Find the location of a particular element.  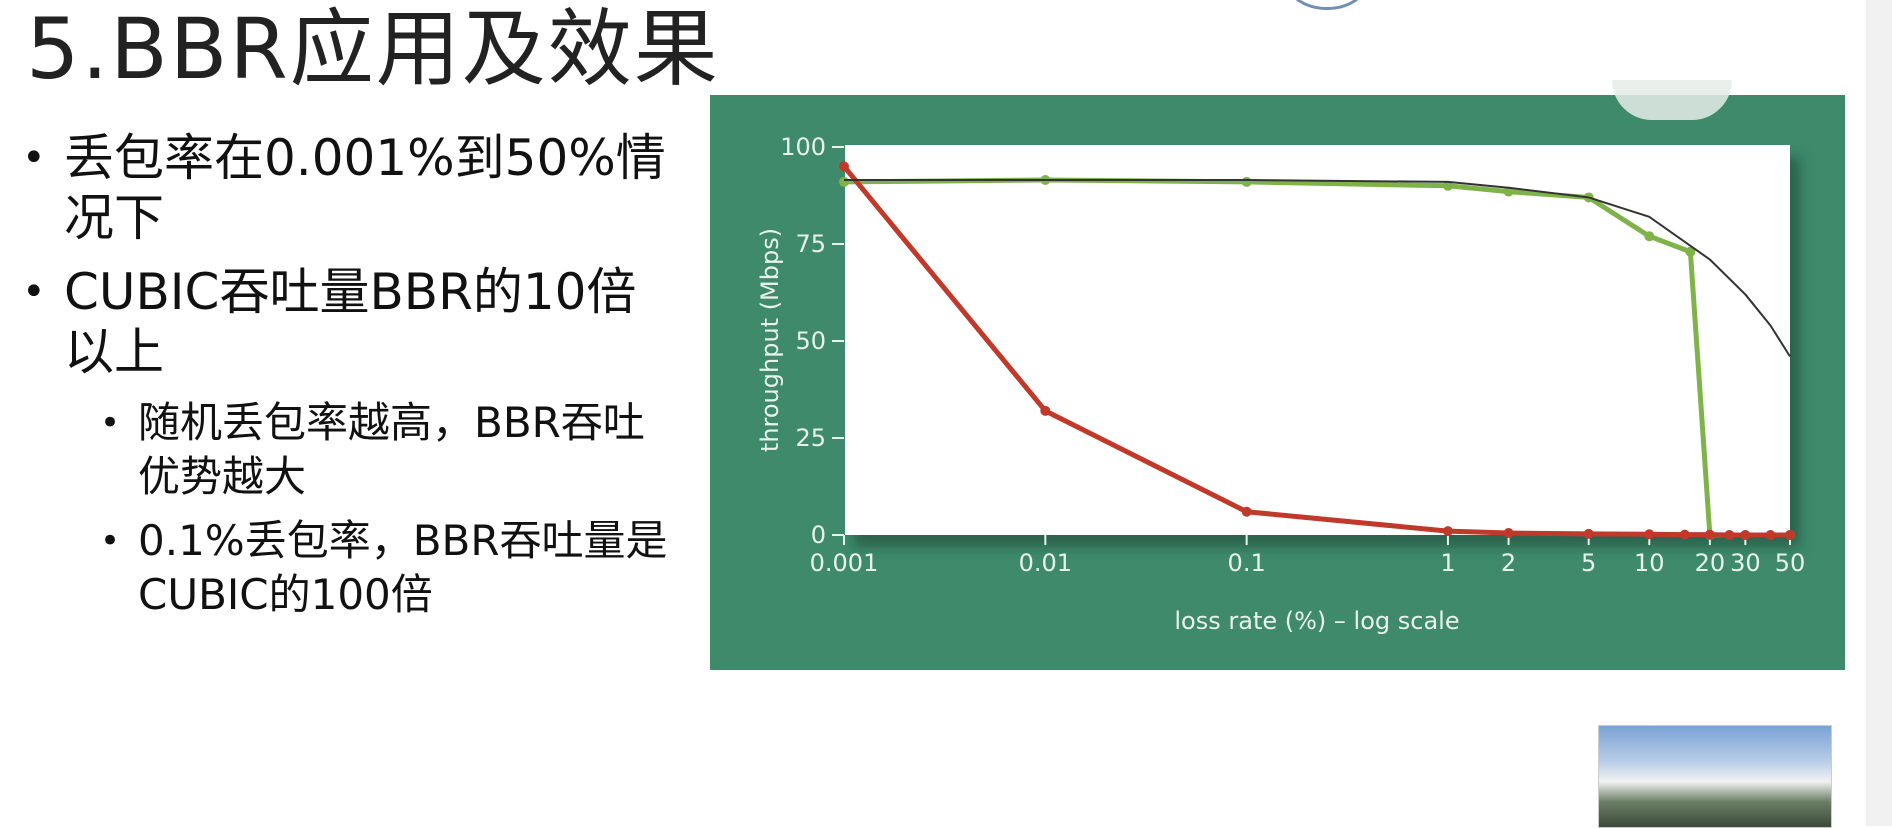

slide-title: 5.BBR应用及效果 is located at coordinates (373, 49).